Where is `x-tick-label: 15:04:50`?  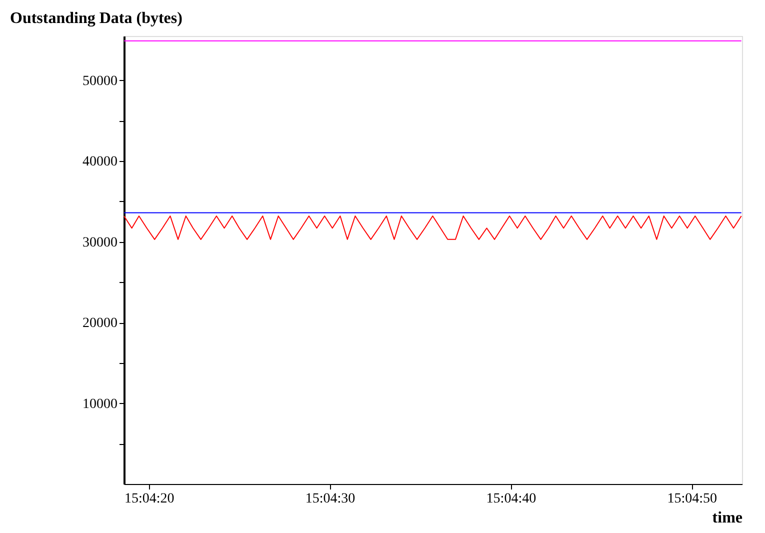
x-tick-label: 15:04:50 is located at coordinates (692, 499).